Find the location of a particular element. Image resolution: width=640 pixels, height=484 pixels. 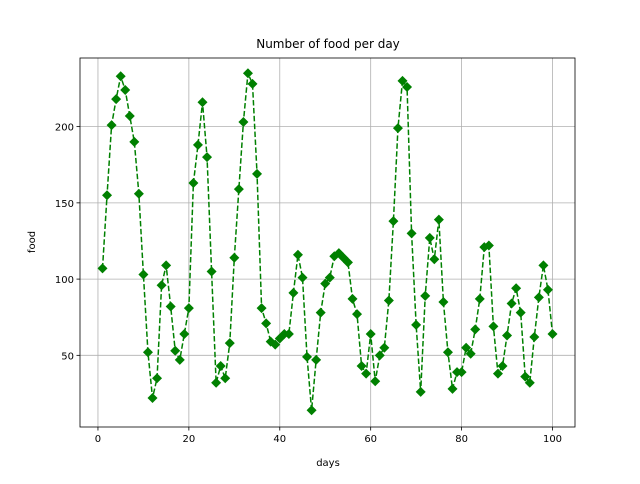

x-tick-label: 0 is located at coordinates (98, 439).